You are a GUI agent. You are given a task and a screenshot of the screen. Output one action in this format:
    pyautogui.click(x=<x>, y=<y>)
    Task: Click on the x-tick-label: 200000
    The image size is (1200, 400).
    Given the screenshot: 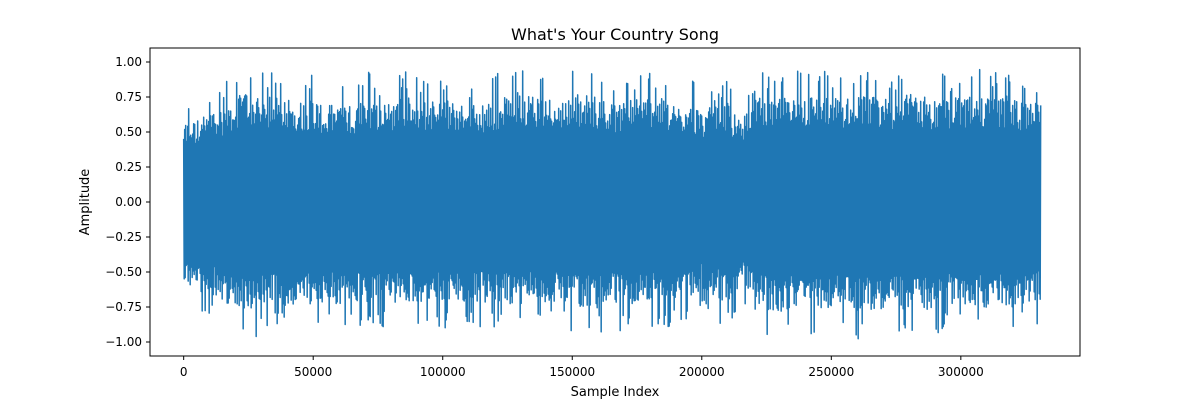 What is the action you would take?
    pyautogui.click(x=702, y=372)
    